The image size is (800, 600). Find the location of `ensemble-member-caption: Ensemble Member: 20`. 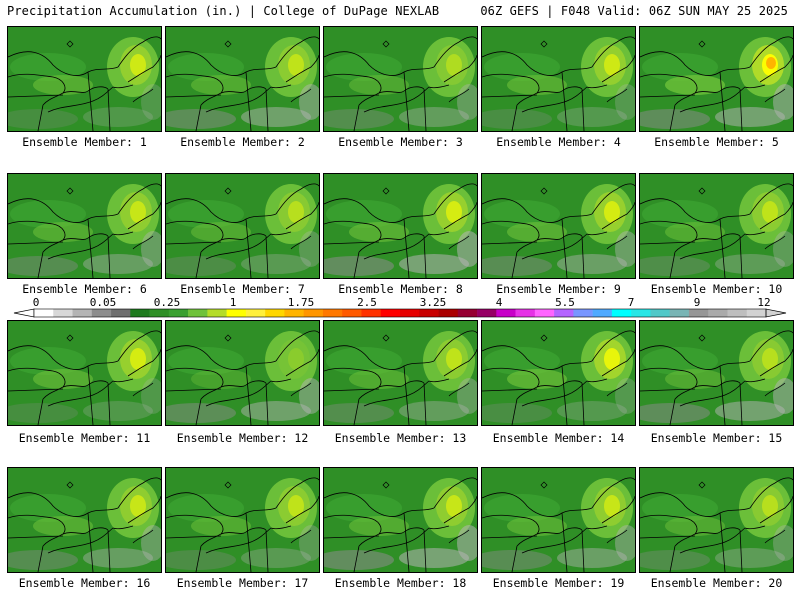

ensemble-member-caption: Ensemble Member: 20 is located at coordinates (716, 583).